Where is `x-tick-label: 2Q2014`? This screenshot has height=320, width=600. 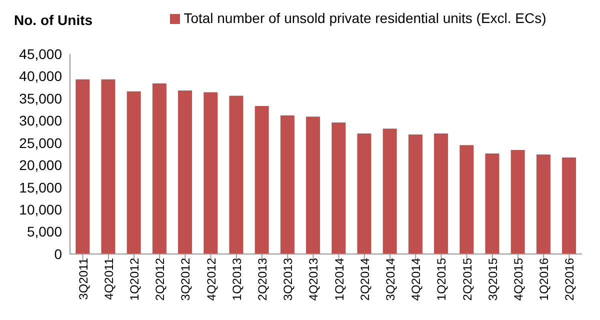 x-tick-label: 2Q2014 is located at coordinates (365, 279).